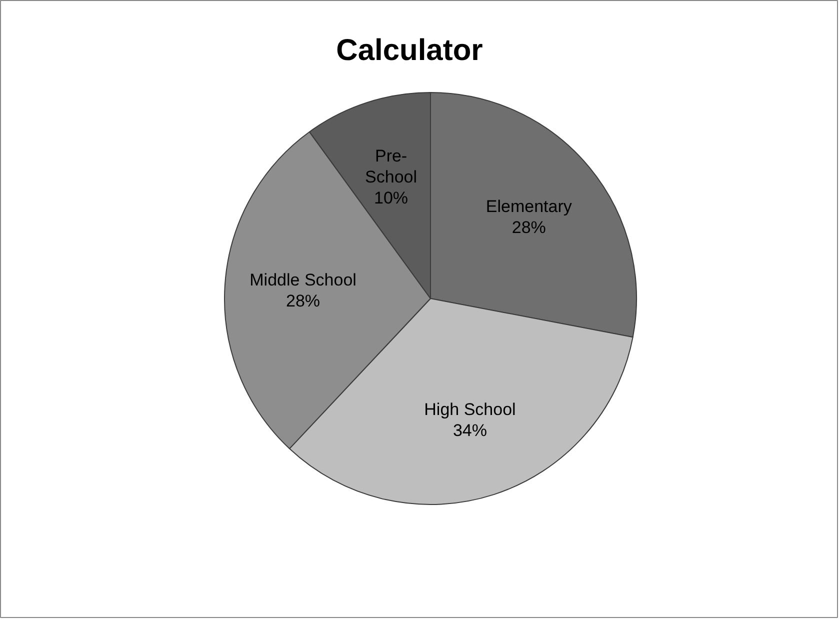 The height and width of the screenshot is (620, 840). I want to click on chart-title: Calculator, so click(410, 50).